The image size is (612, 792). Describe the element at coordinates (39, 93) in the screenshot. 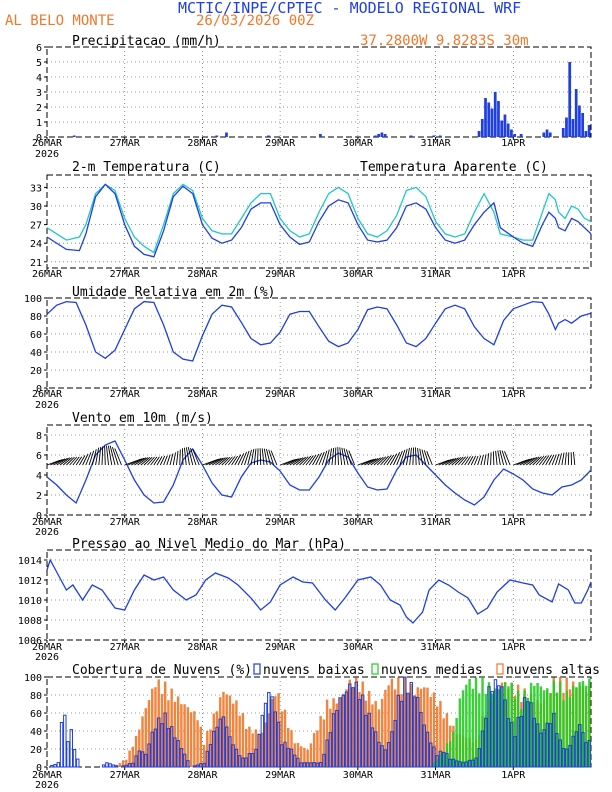

I see `precip-ytick-label: 3` at that location.